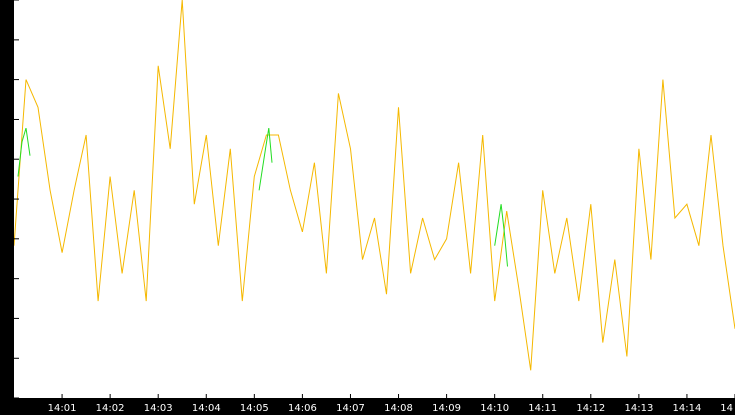 Image resolution: width=735 pixels, height=415 pixels. I want to click on x-tick-label: 14:14, so click(686, 408).